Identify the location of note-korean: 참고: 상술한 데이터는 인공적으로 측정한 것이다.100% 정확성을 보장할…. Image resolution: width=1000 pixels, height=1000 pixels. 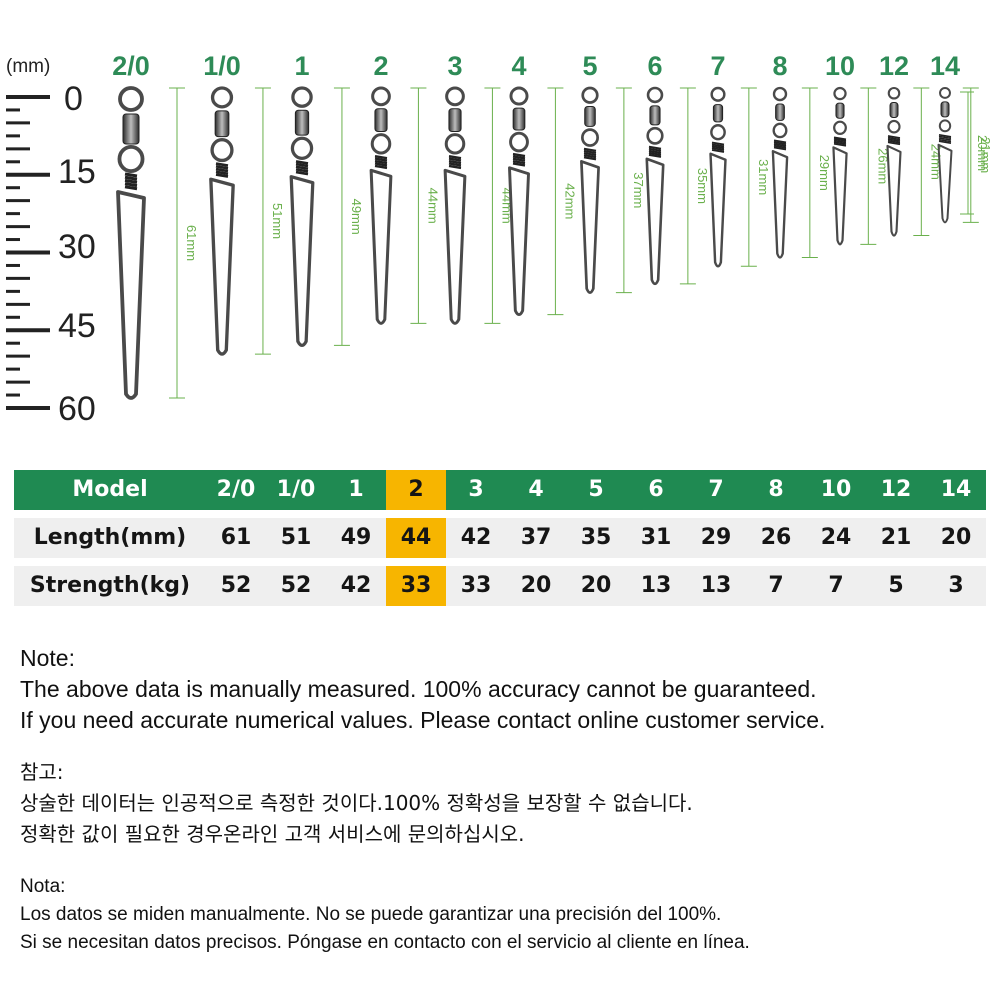
(356, 803).